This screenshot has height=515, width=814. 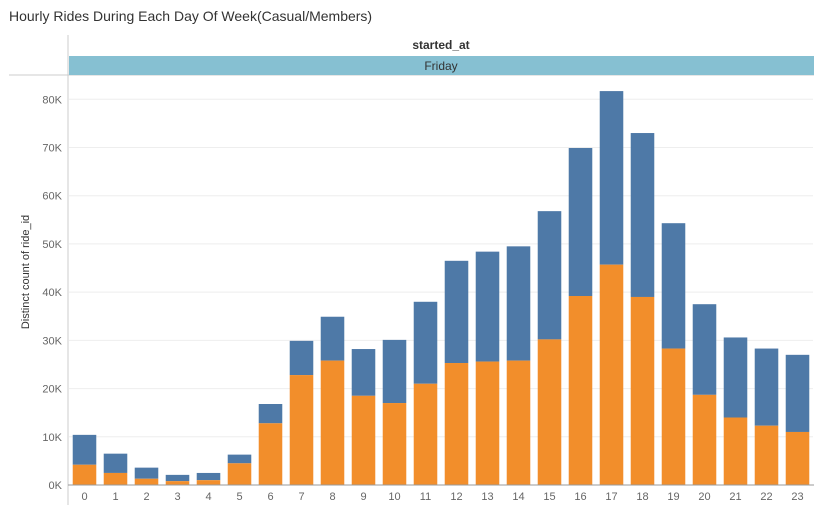 What do you see at coordinates (456, 497) in the screenshot?
I see `x-tick-label: 12` at bounding box center [456, 497].